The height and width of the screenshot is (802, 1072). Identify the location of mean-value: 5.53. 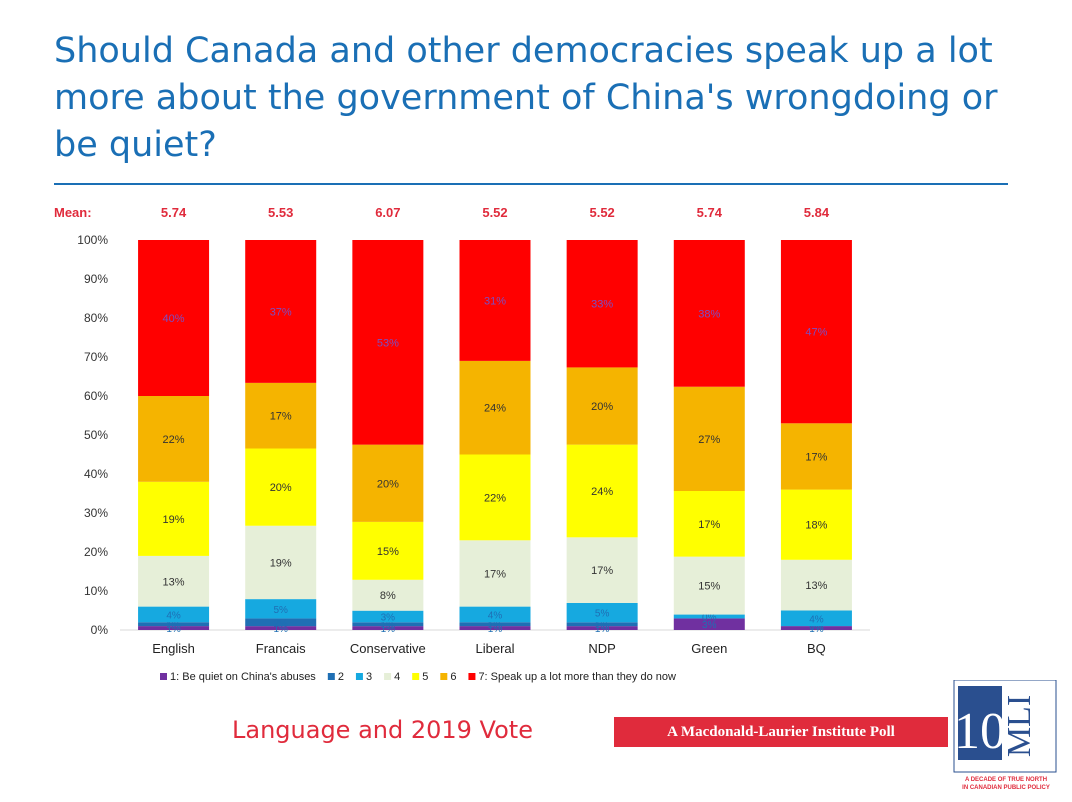
(280, 212).